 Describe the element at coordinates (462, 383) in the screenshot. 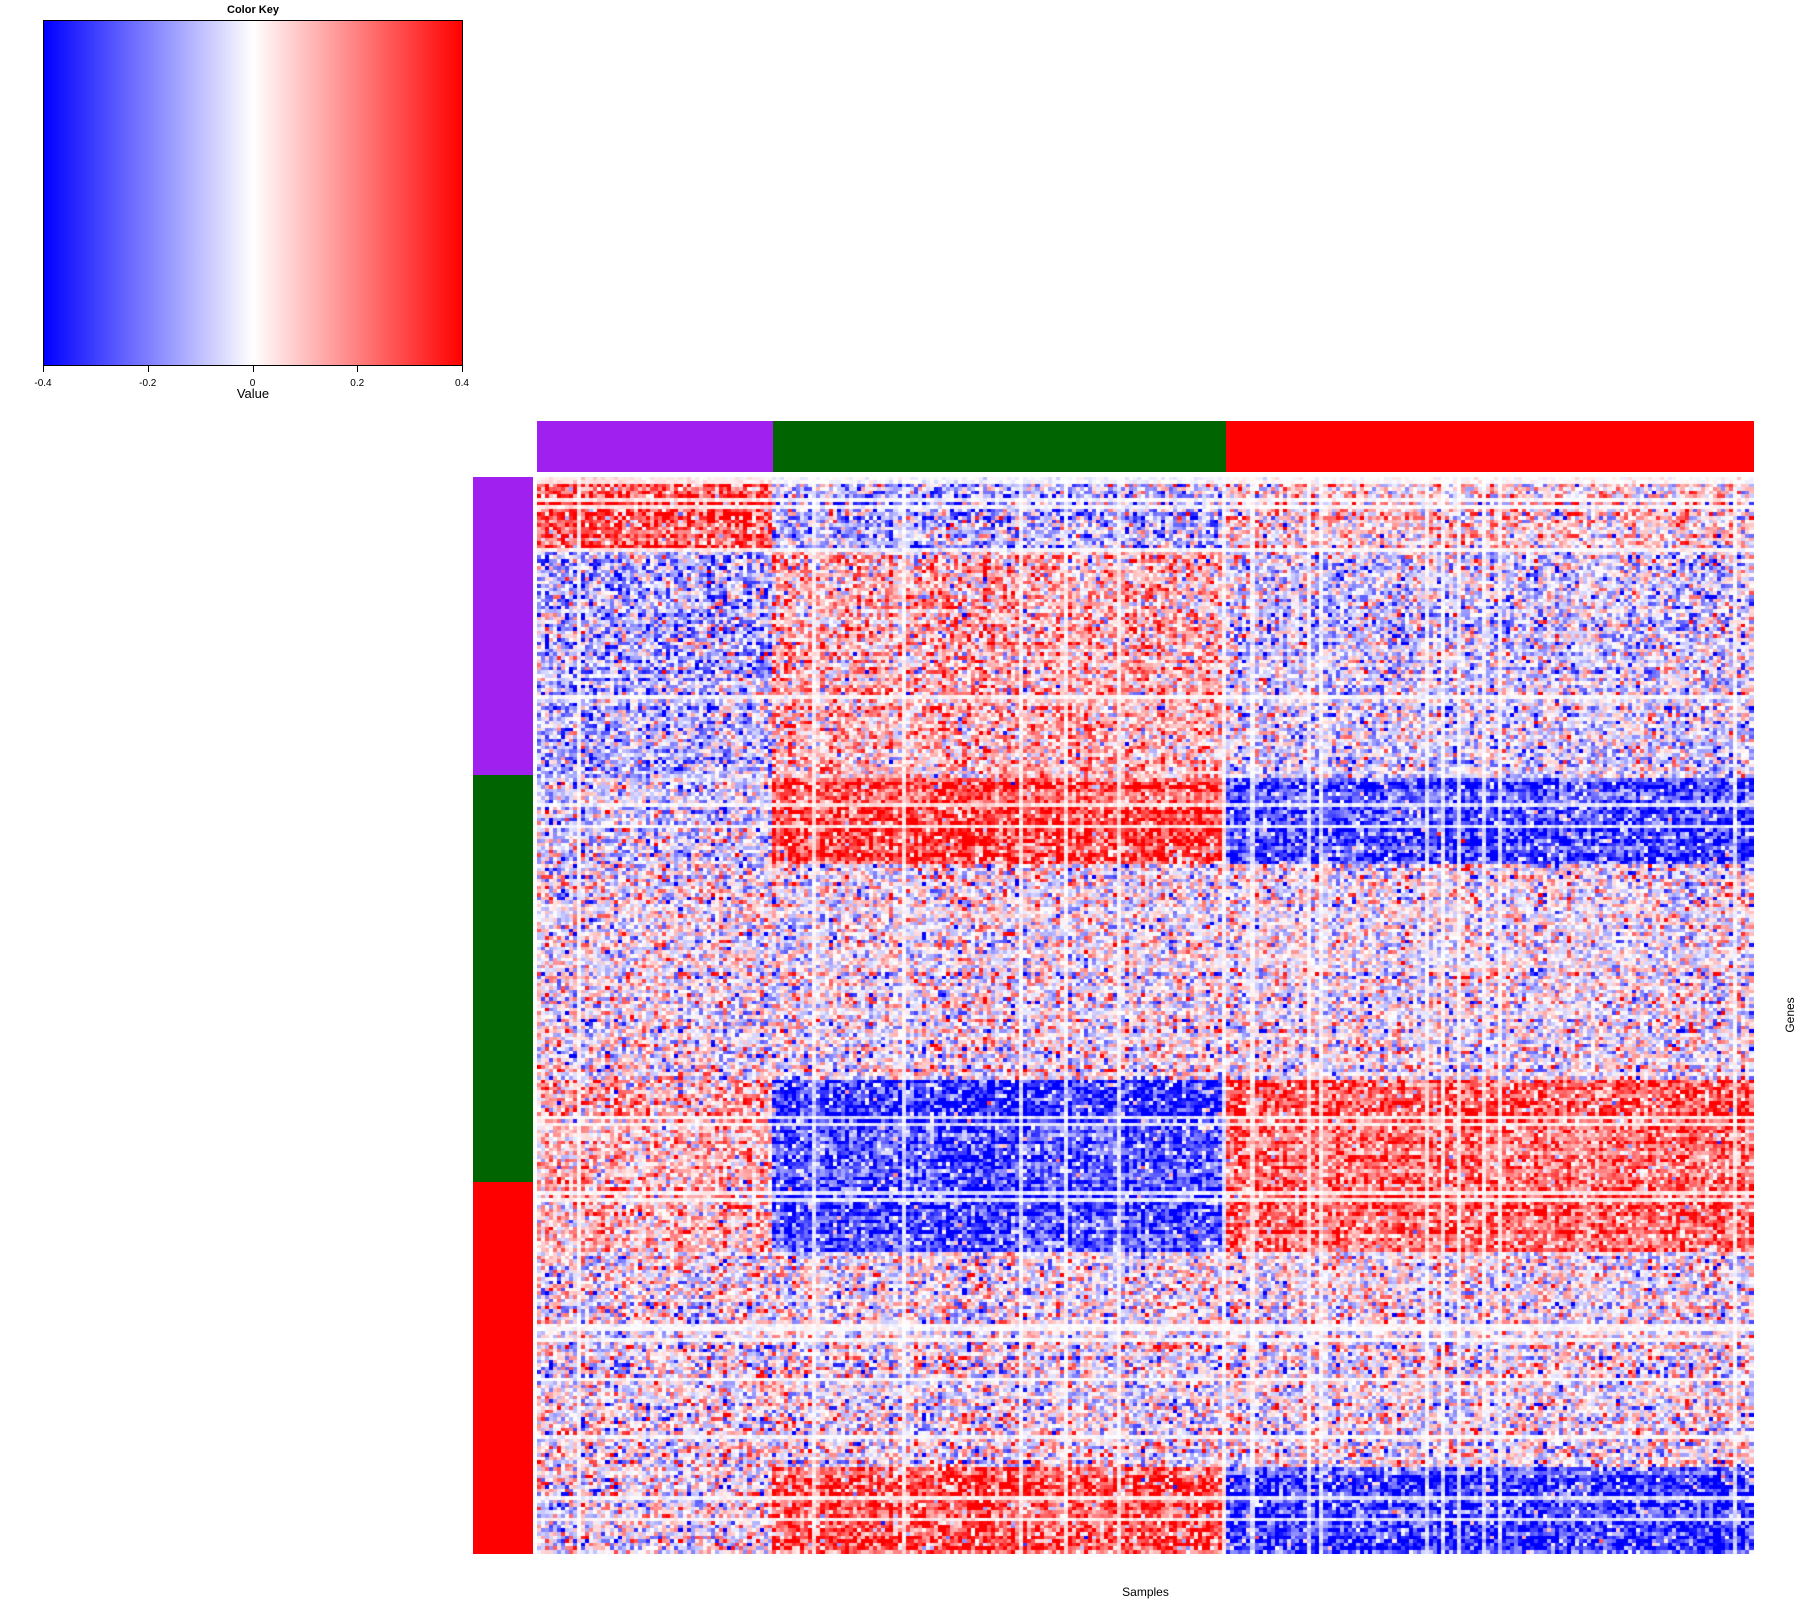

I see `color-key-tick-label: 0.4` at that location.